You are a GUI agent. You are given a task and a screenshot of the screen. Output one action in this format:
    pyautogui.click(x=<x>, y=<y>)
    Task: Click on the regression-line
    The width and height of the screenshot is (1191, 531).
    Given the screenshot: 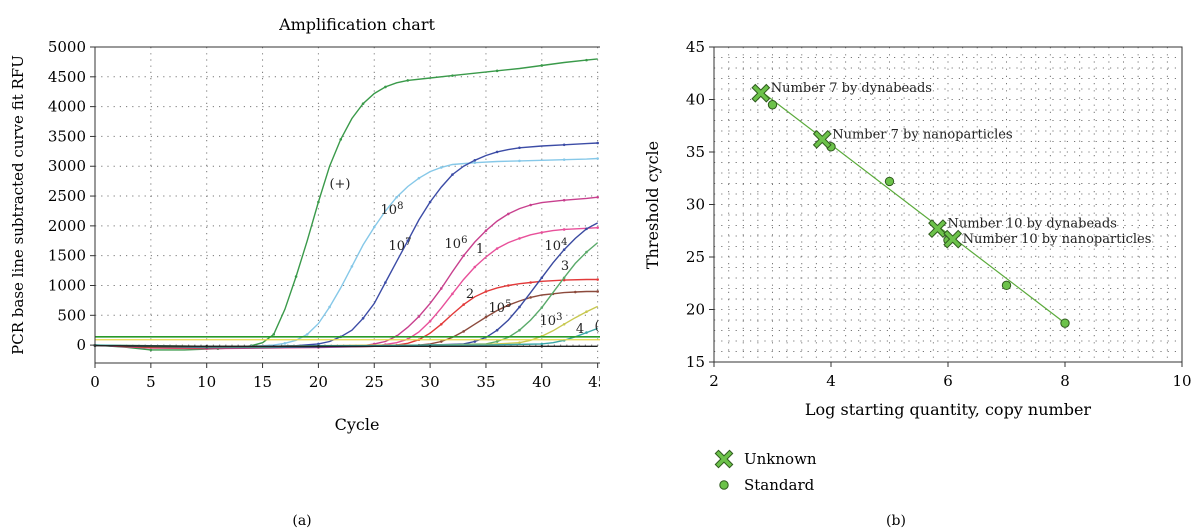 What is the action you would take?
    pyautogui.click(x=913, y=207)
    